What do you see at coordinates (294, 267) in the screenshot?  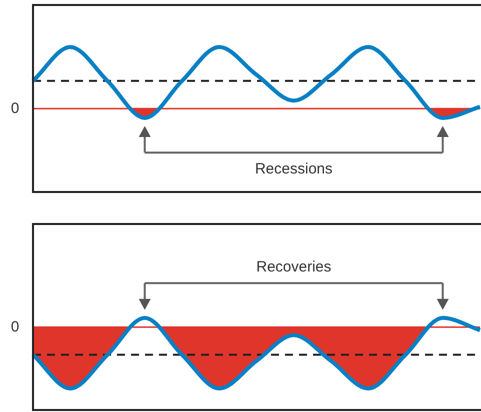 I see `text: Recoveries` at bounding box center [294, 267].